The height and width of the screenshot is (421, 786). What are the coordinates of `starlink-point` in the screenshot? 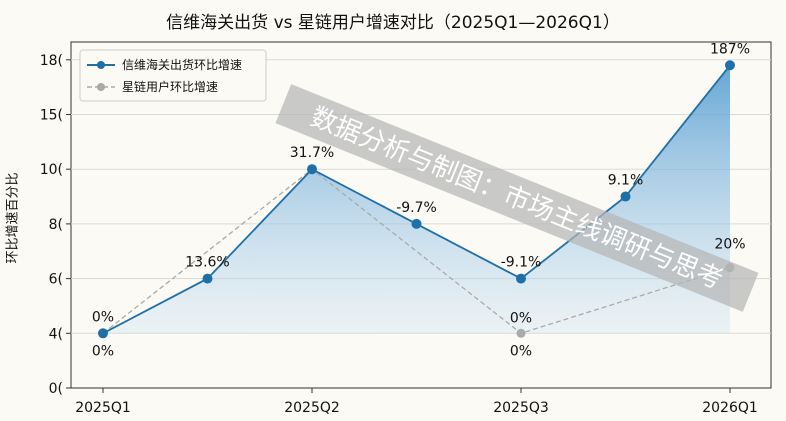 It's located at (521, 333).